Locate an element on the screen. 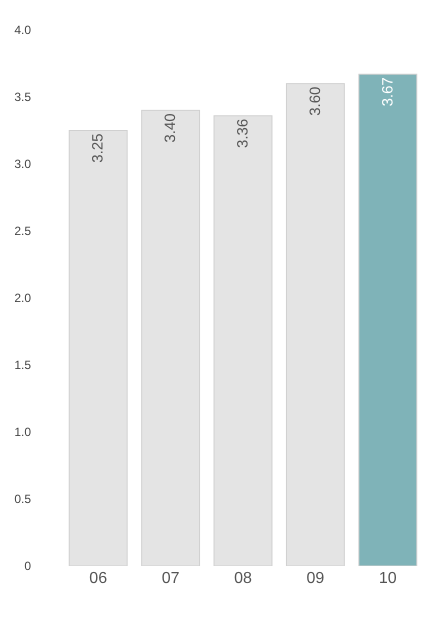 The image size is (442, 626). y-tick-label: 1.5 is located at coordinates (23, 365).